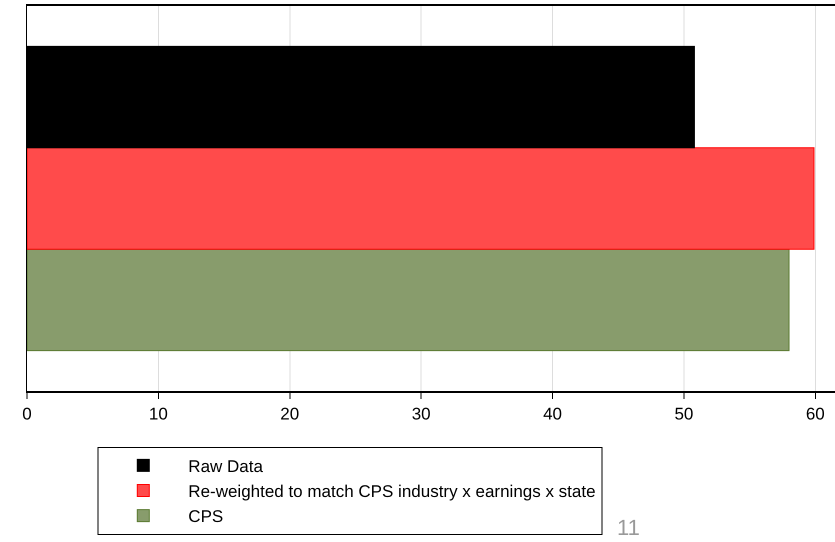  Describe the element at coordinates (684, 414) in the screenshot. I see `x-tick-label: 50` at that location.